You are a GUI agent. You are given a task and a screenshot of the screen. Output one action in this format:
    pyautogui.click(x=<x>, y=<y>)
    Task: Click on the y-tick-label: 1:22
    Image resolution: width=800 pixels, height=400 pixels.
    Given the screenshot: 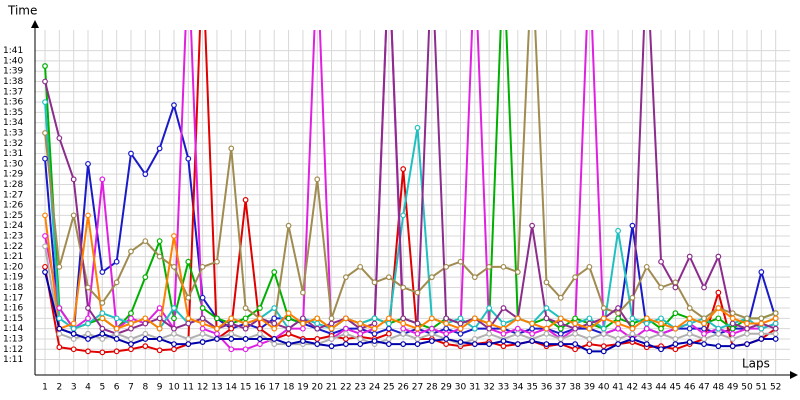 What is the action you would take?
    pyautogui.click(x=13, y=247)
    